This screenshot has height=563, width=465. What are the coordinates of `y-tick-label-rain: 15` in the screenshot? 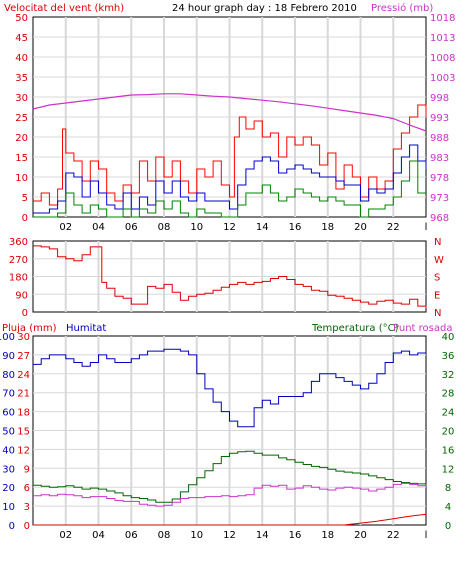 It's located at (23, 432).